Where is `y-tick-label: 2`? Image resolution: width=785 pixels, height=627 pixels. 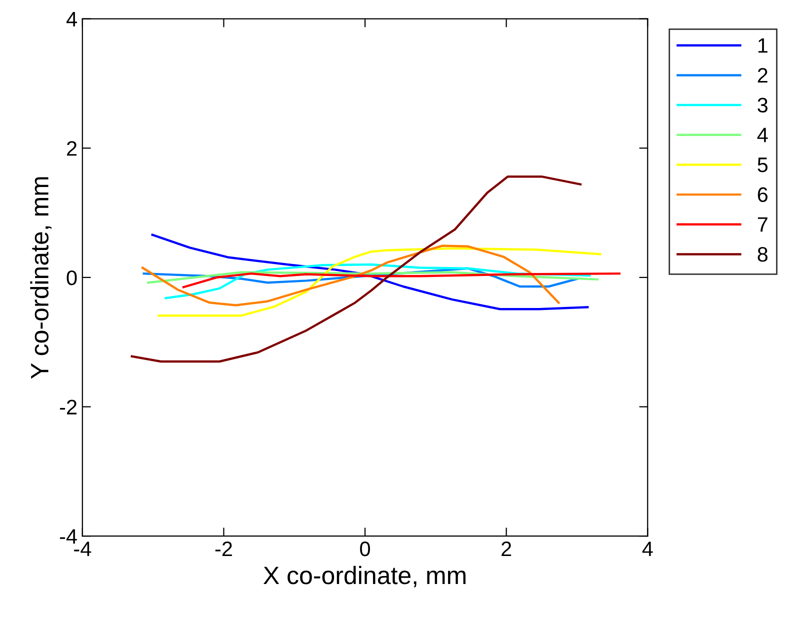 y-tick-label: 2 is located at coordinates (72, 148).